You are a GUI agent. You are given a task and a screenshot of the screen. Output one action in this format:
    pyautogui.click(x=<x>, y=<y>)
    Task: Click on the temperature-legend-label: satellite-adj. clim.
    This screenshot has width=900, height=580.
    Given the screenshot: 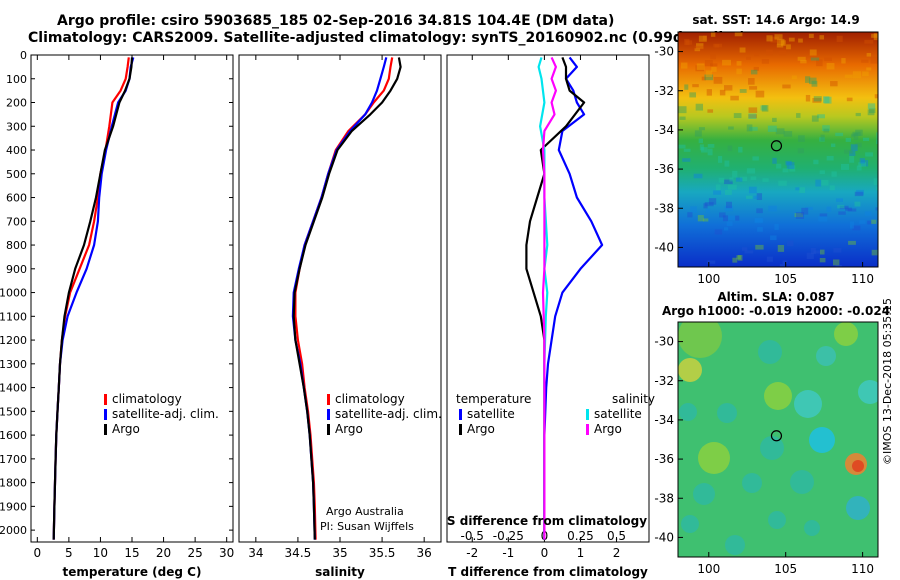 What is the action you would take?
    pyautogui.click(x=165, y=414)
    